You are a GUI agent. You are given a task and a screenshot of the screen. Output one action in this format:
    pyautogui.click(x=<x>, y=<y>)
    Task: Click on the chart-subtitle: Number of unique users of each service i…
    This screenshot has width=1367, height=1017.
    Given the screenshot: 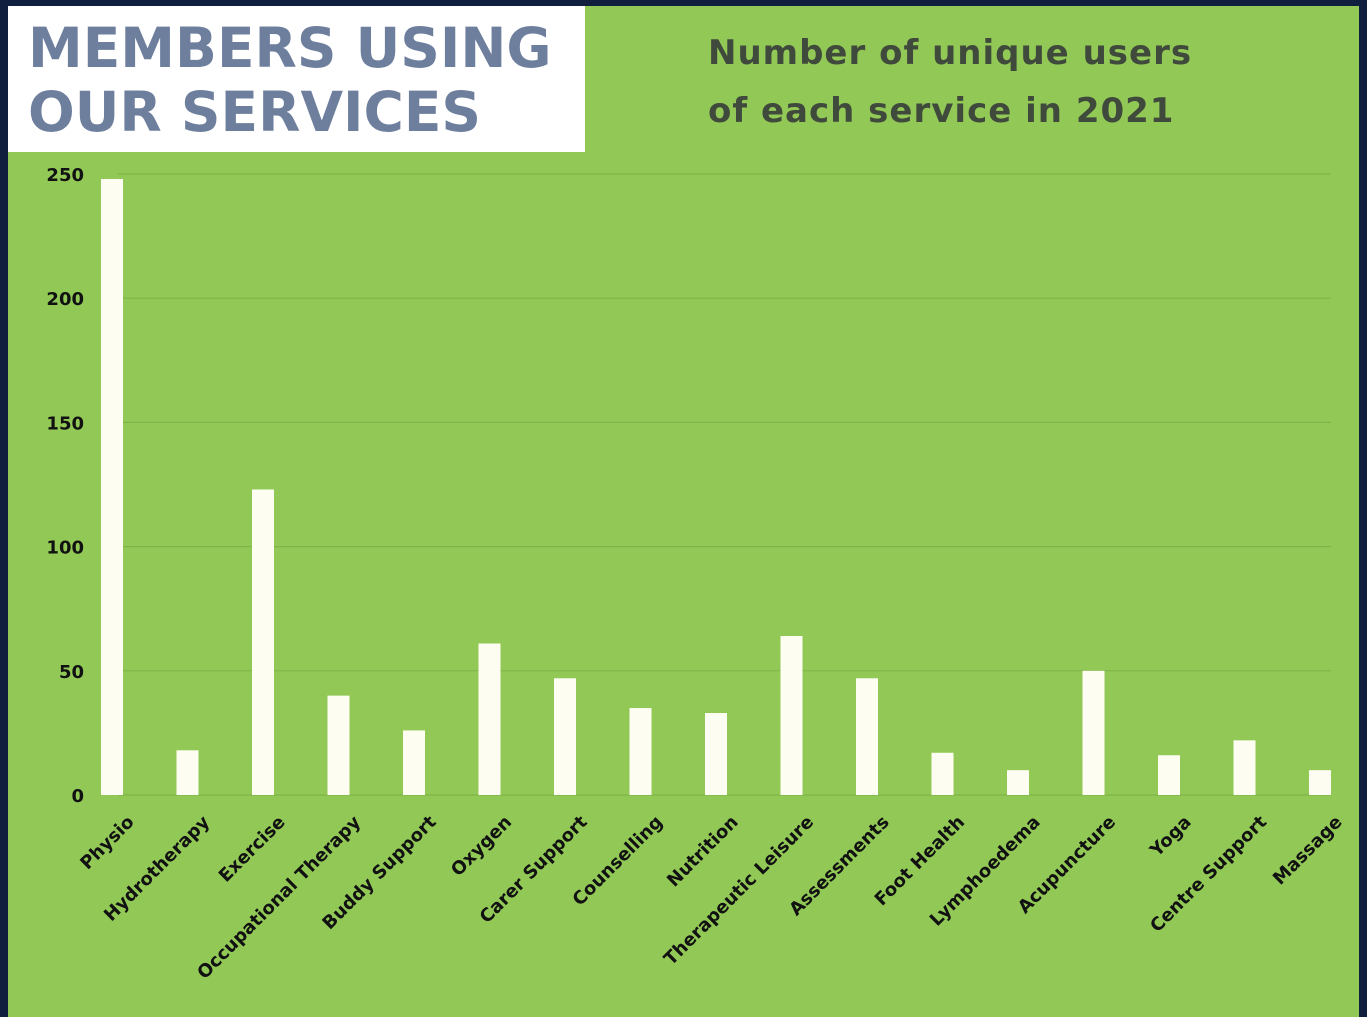 What is the action you would take?
    pyautogui.click(x=950, y=82)
    